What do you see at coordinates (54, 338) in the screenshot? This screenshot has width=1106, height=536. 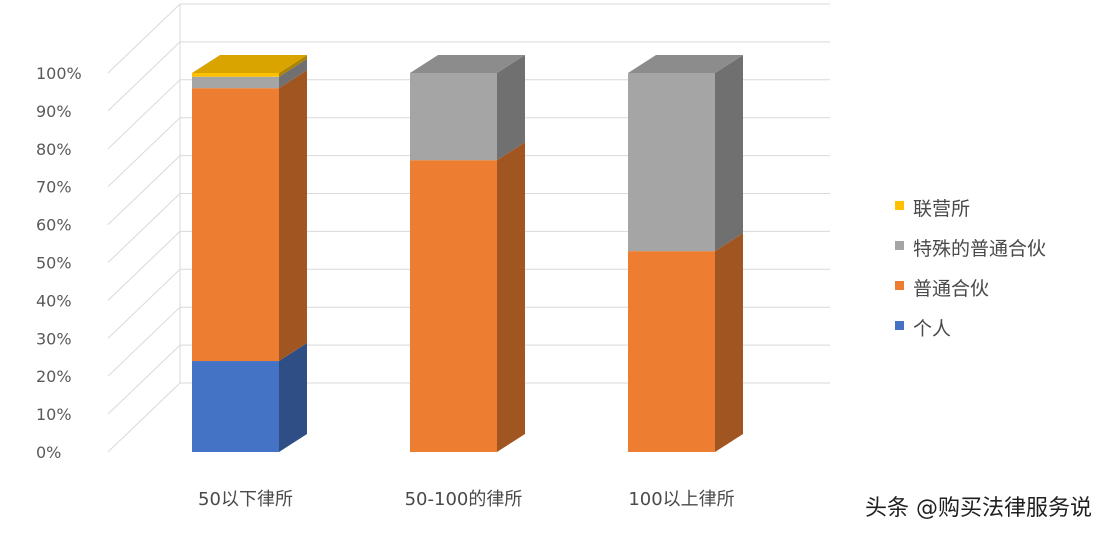 I see `y-tick-label: 30%` at bounding box center [54, 338].